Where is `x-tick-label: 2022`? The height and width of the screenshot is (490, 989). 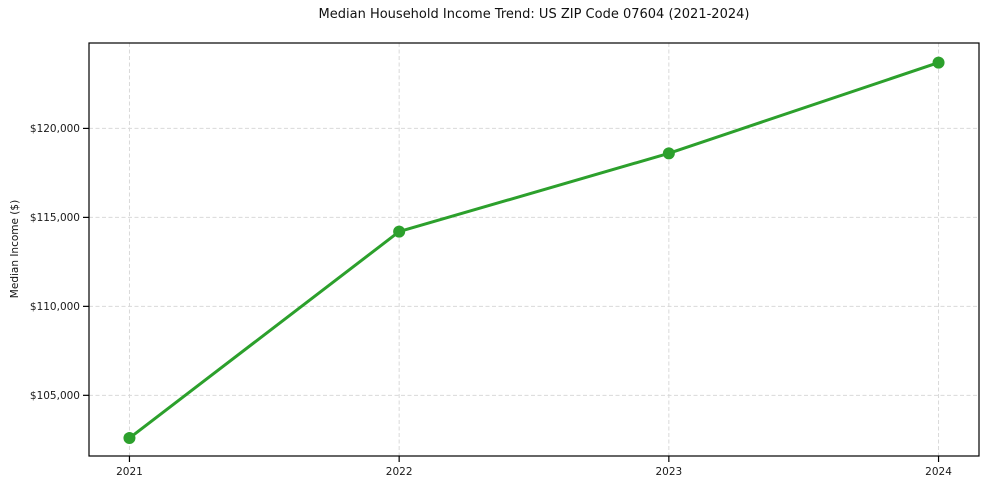
x-tick-label: 2022 is located at coordinates (399, 472).